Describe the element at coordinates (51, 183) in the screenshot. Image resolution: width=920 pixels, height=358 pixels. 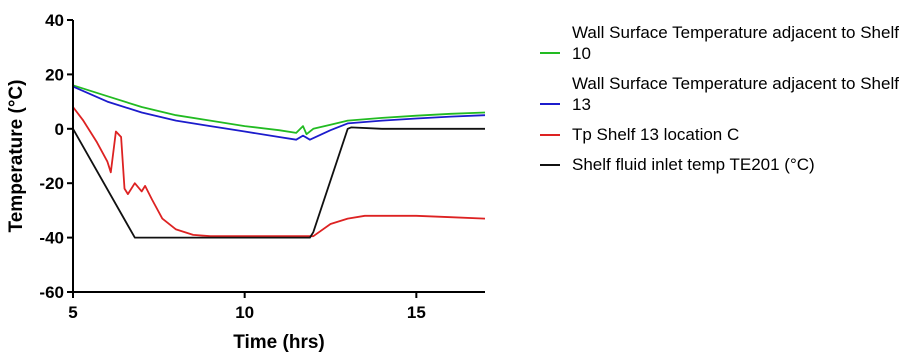
I see `y-tick-label: -20` at that location.